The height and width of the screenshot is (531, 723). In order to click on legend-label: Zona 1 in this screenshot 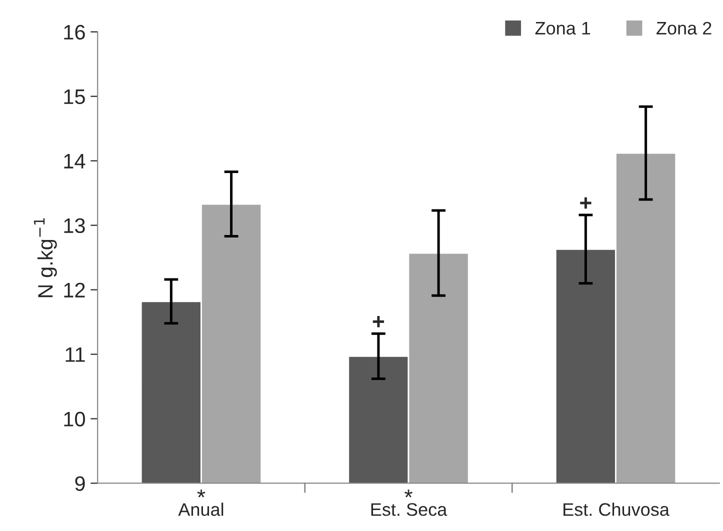, I will do `click(562, 28)`.